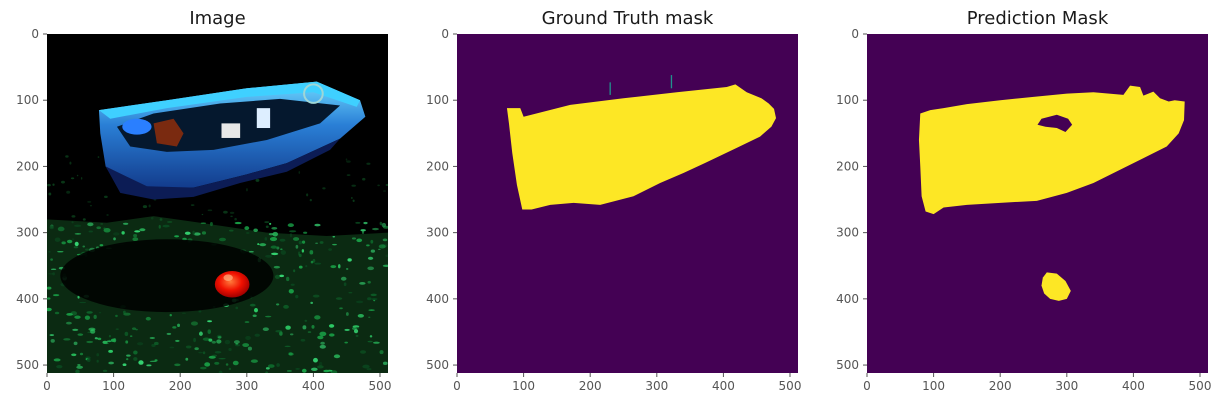 The height and width of the screenshot is (408, 1224). Describe the element at coordinates (232, 140) in the screenshot. I see `boat` at that location.